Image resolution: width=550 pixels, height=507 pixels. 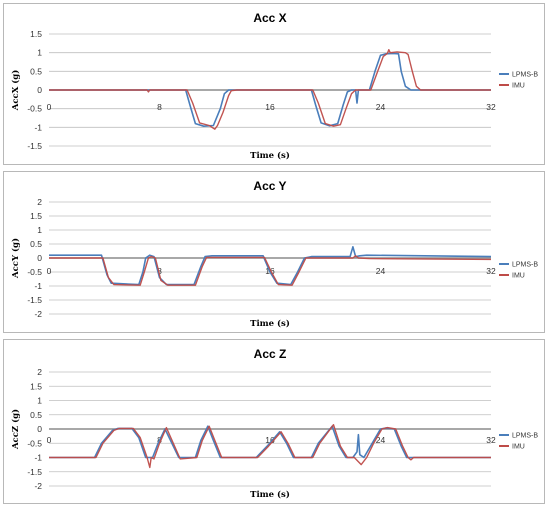 I want to click on chart-title: Acc Y, so click(x=269, y=186).